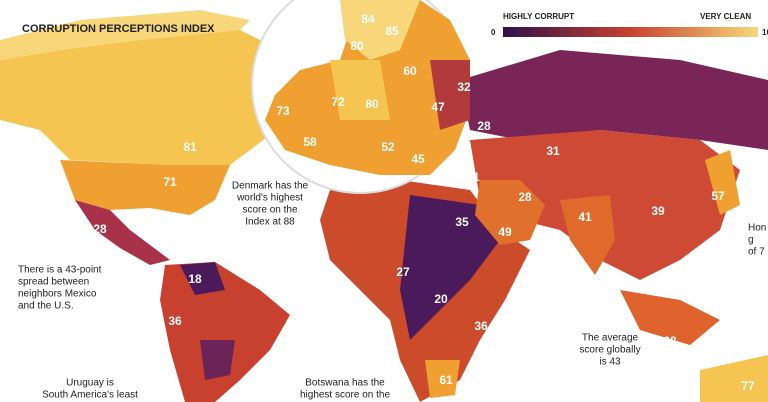  What do you see at coordinates (170, 182) in the screenshot?
I see `country-score: 71` at bounding box center [170, 182].